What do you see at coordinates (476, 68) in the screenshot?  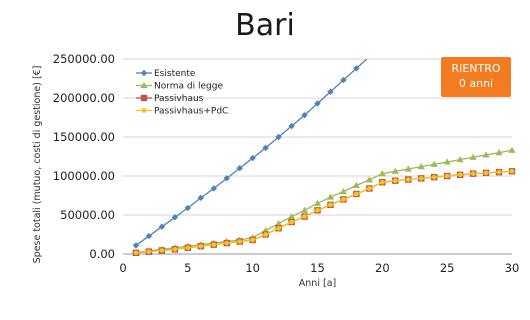 I see `payback-badge-title: RIENTRO` at bounding box center [476, 68].